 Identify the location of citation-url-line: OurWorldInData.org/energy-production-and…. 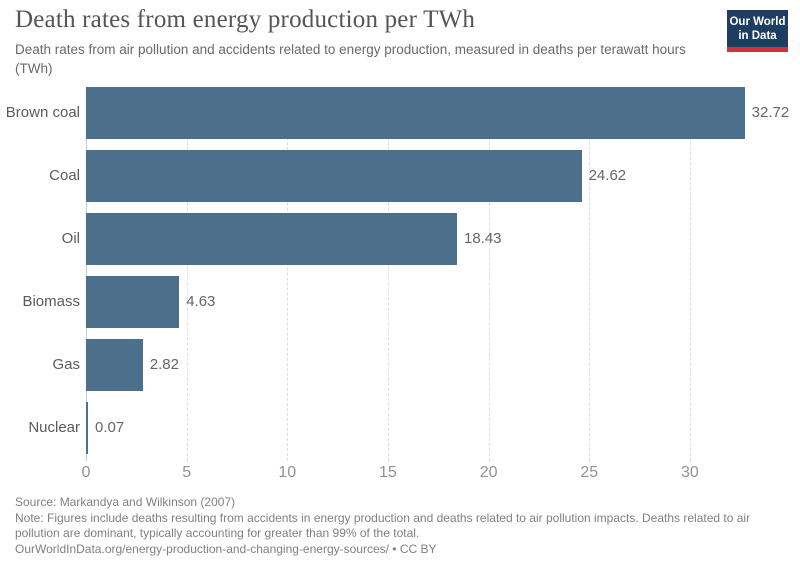
(226, 548).